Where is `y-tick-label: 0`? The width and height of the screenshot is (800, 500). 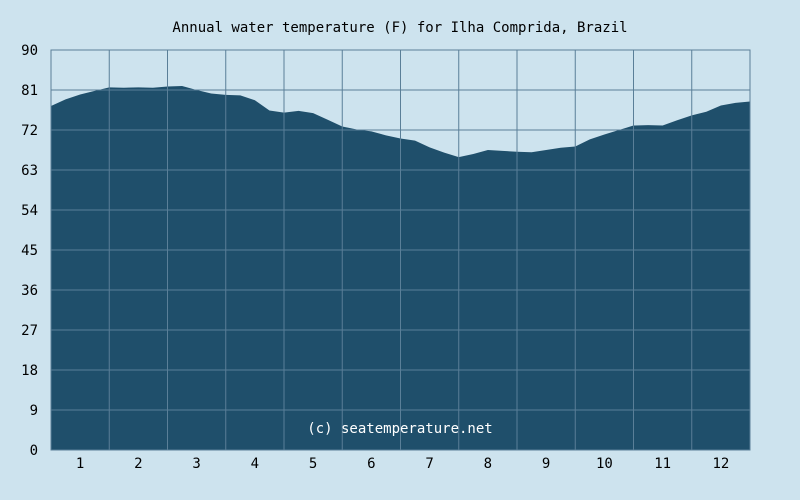 y-tick-label: 0 is located at coordinates (34, 451).